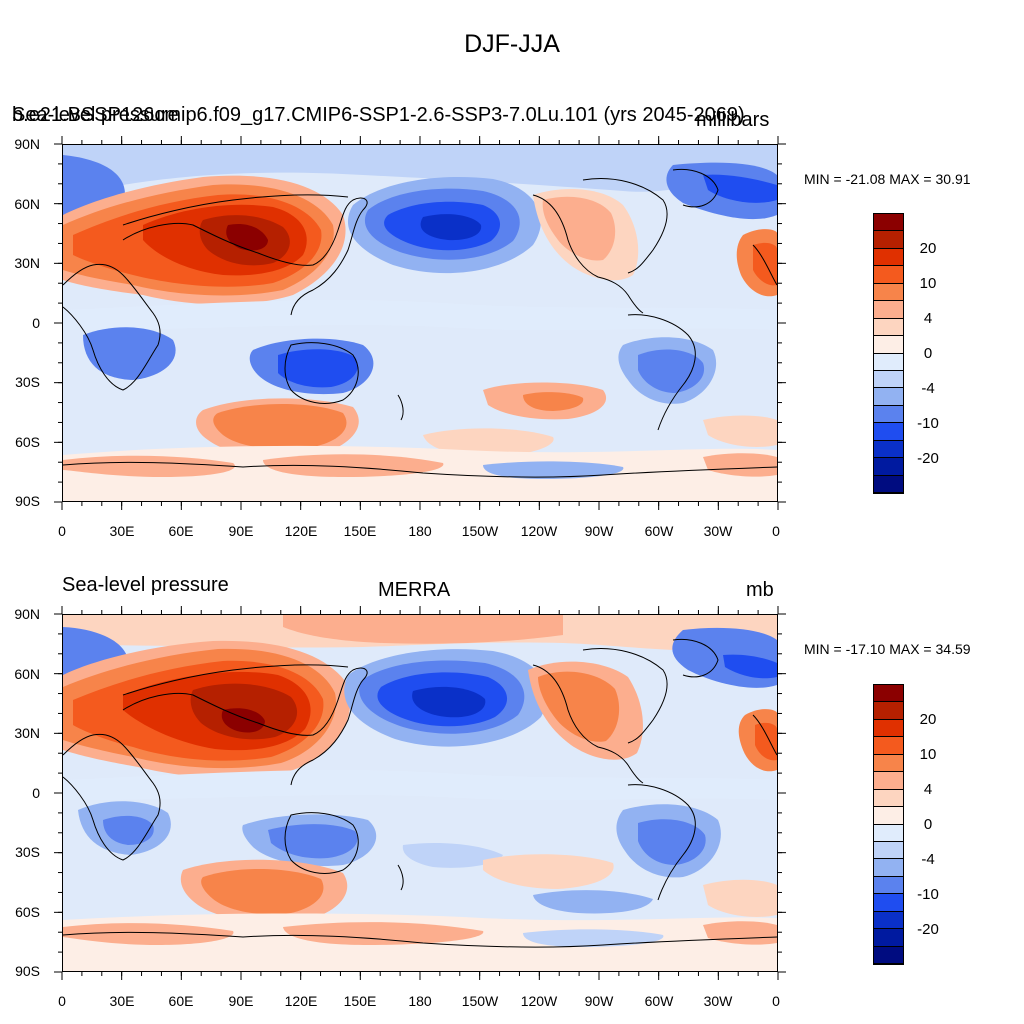  What do you see at coordinates (733, 120) in the screenshot?
I see `panel1-units: millibars` at bounding box center [733, 120].